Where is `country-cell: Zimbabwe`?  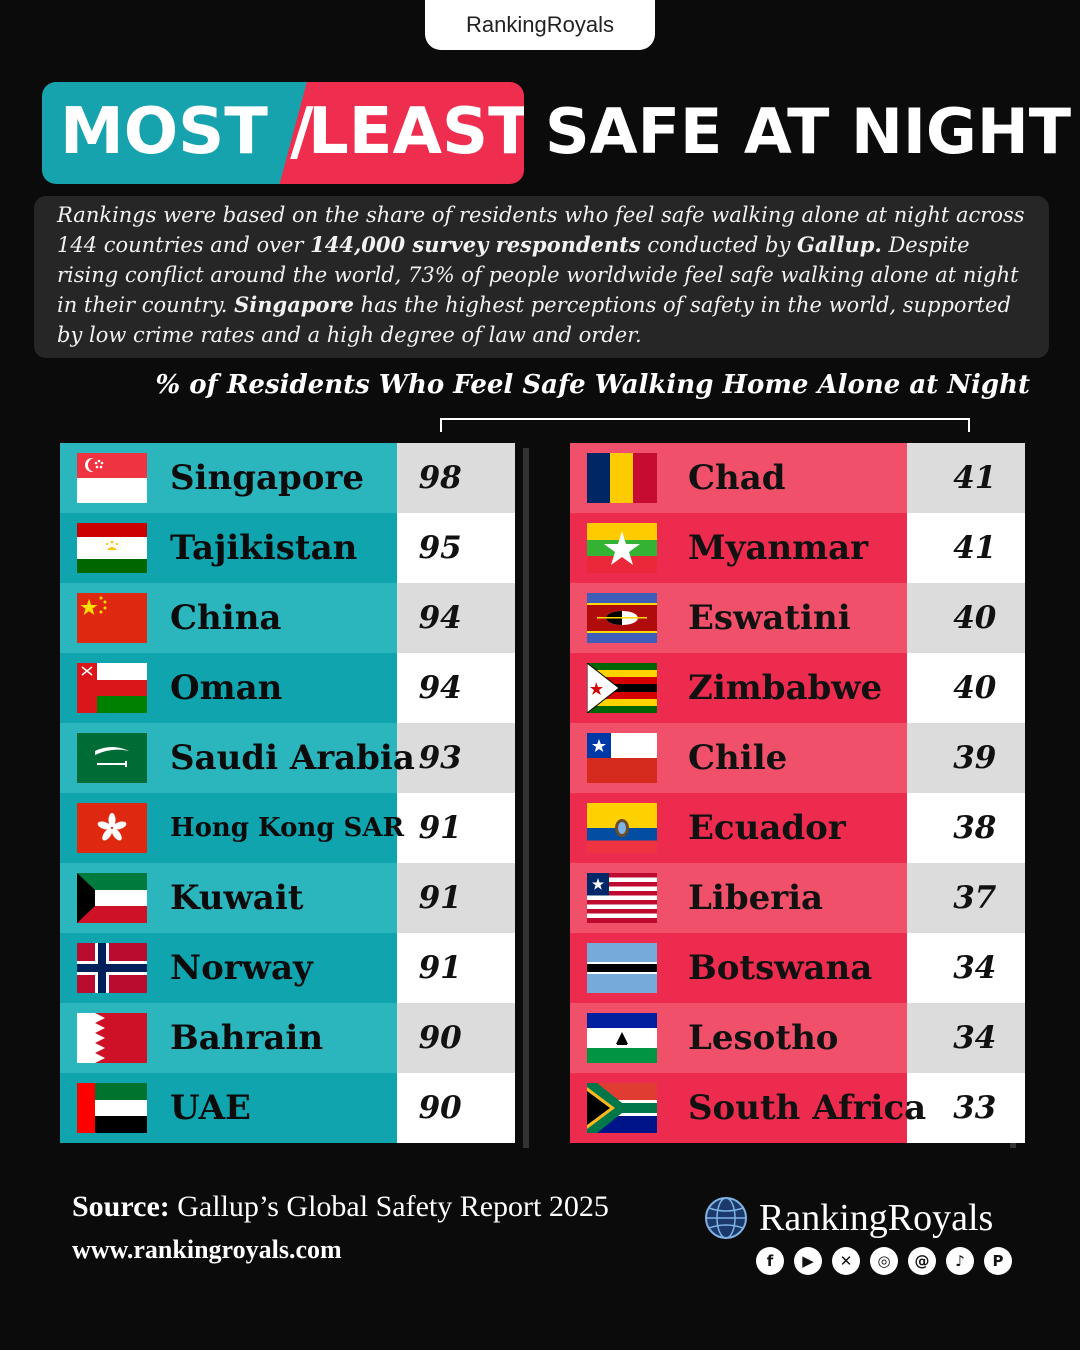 country-cell: Zimbabwe is located at coordinates (738, 688).